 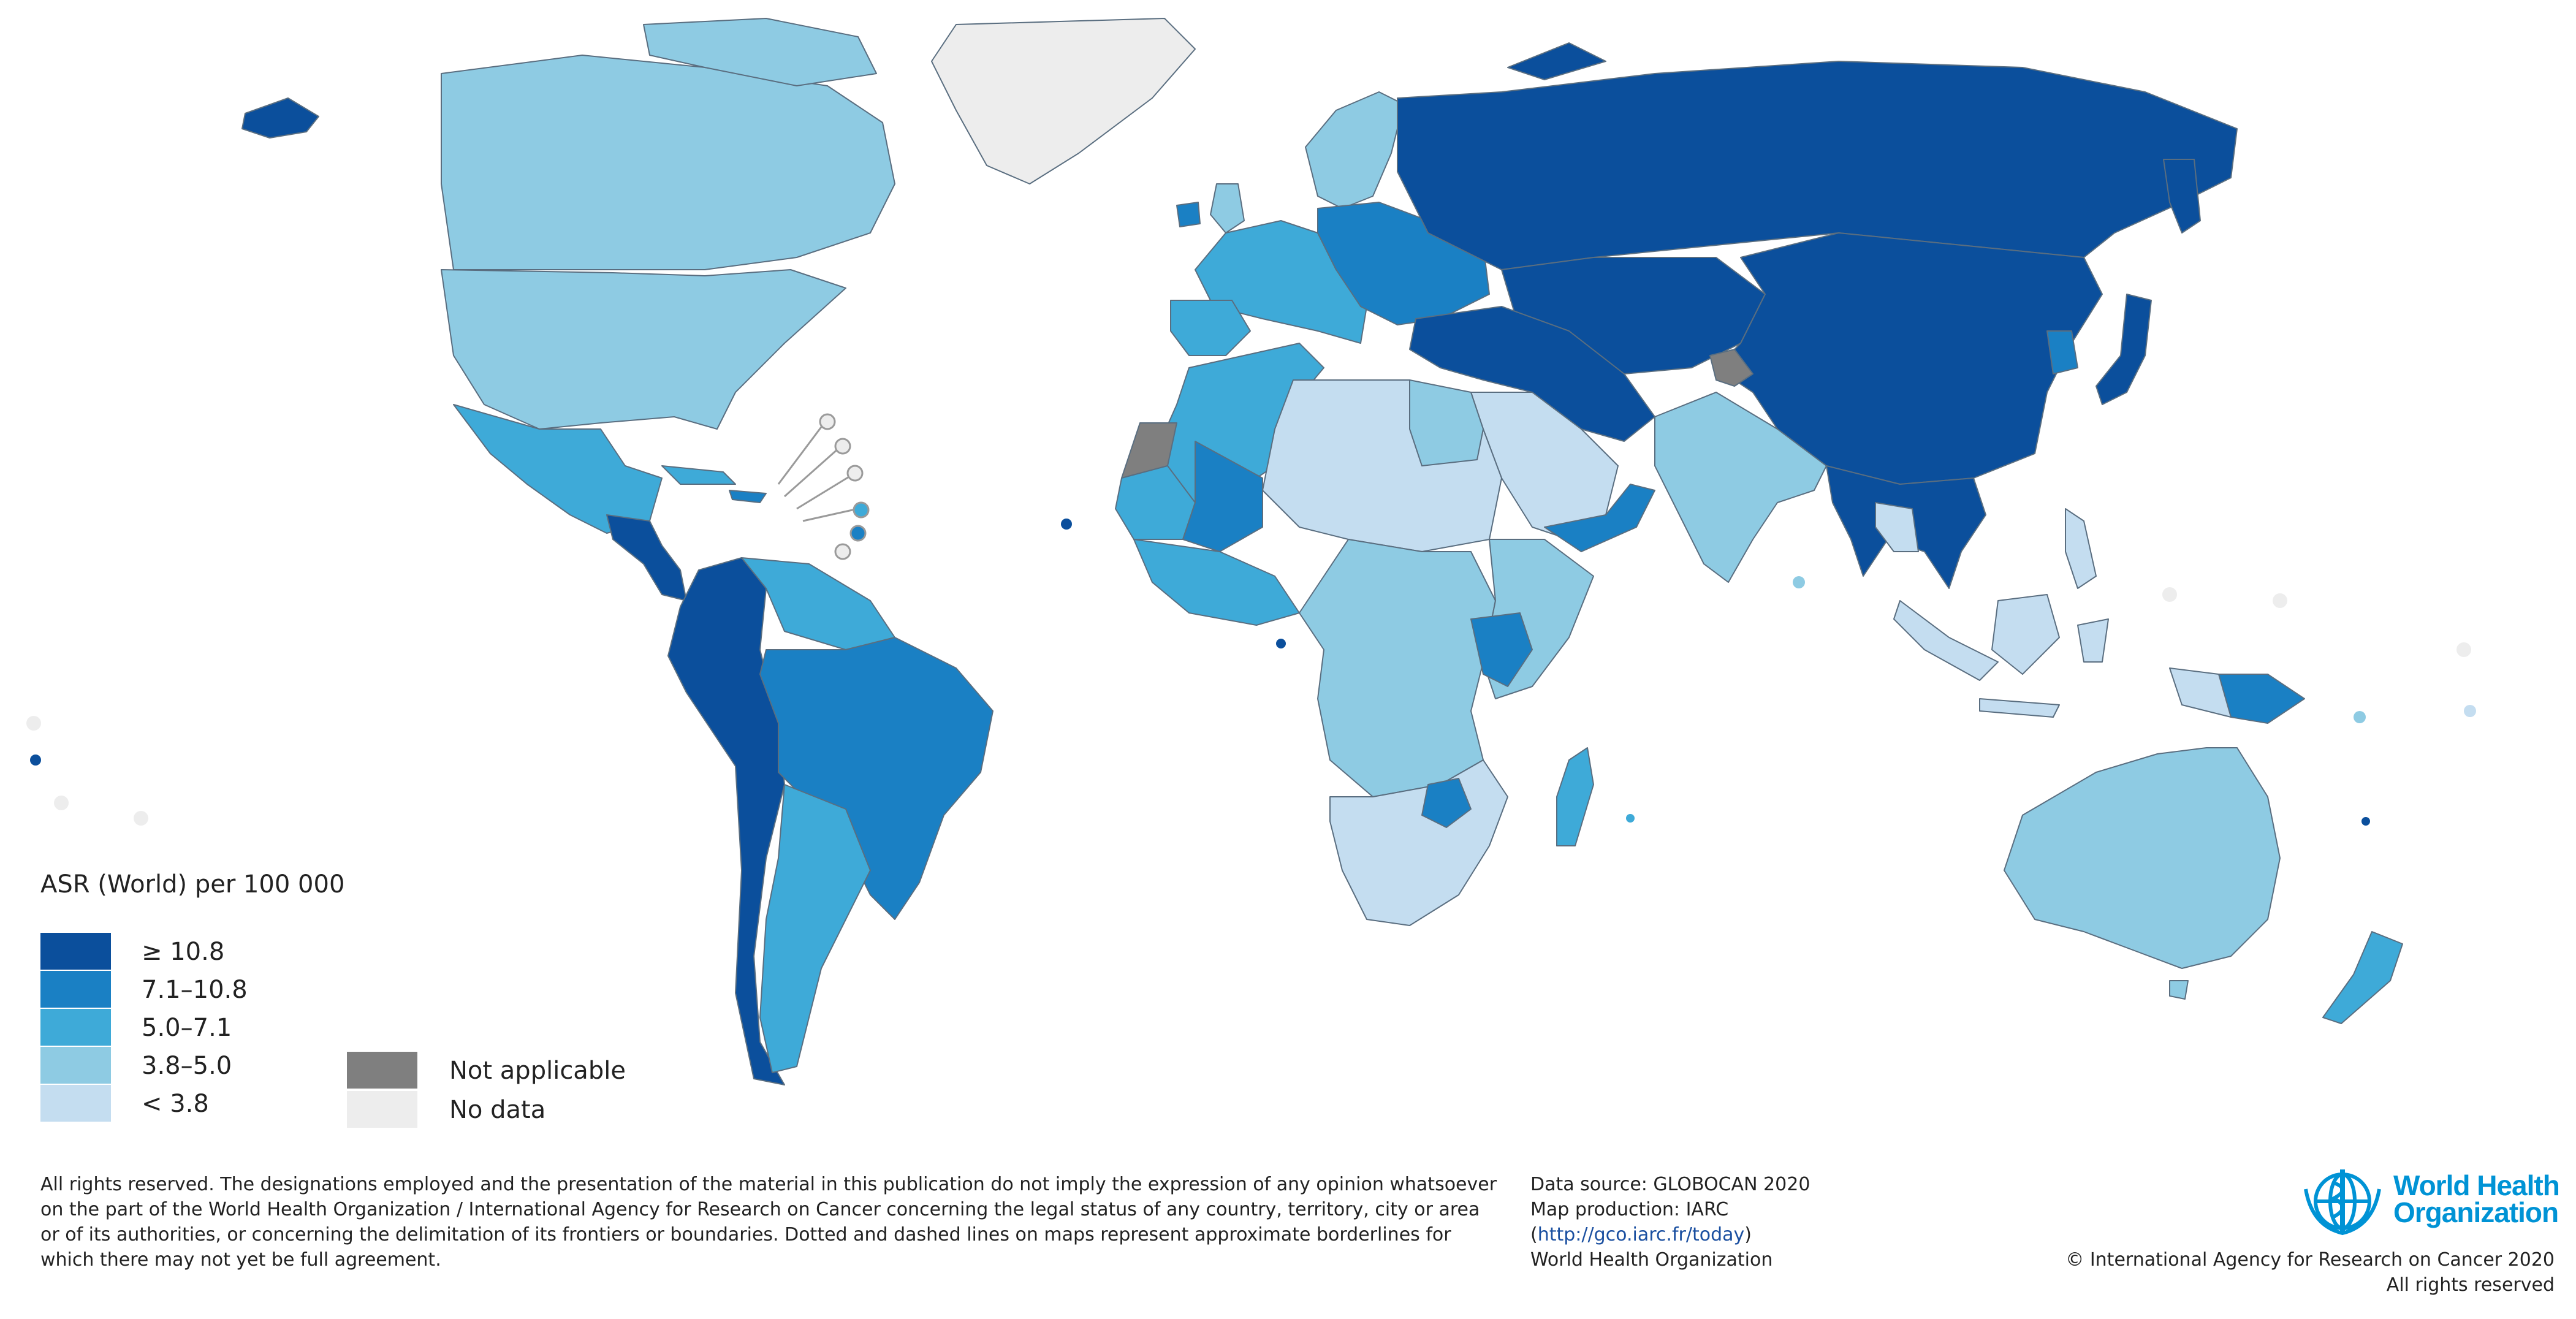 I want to click on region-kamchatka, so click(x=2182, y=196).